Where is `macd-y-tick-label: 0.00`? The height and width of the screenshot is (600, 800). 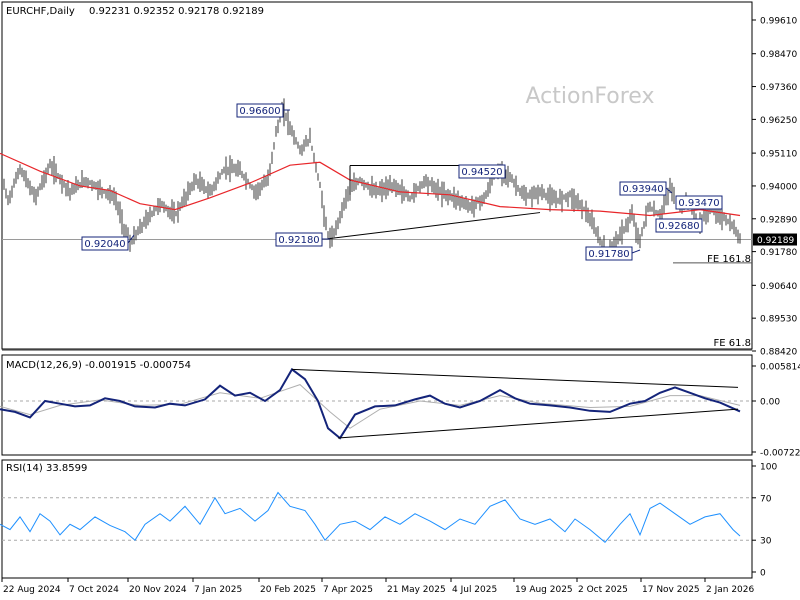
macd-y-tick-label: 0.00 is located at coordinates (770, 403).